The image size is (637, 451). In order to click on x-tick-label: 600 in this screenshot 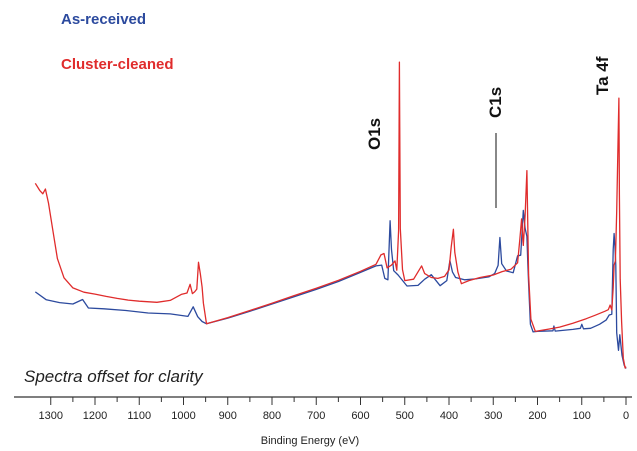, I will do `click(360, 416)`.